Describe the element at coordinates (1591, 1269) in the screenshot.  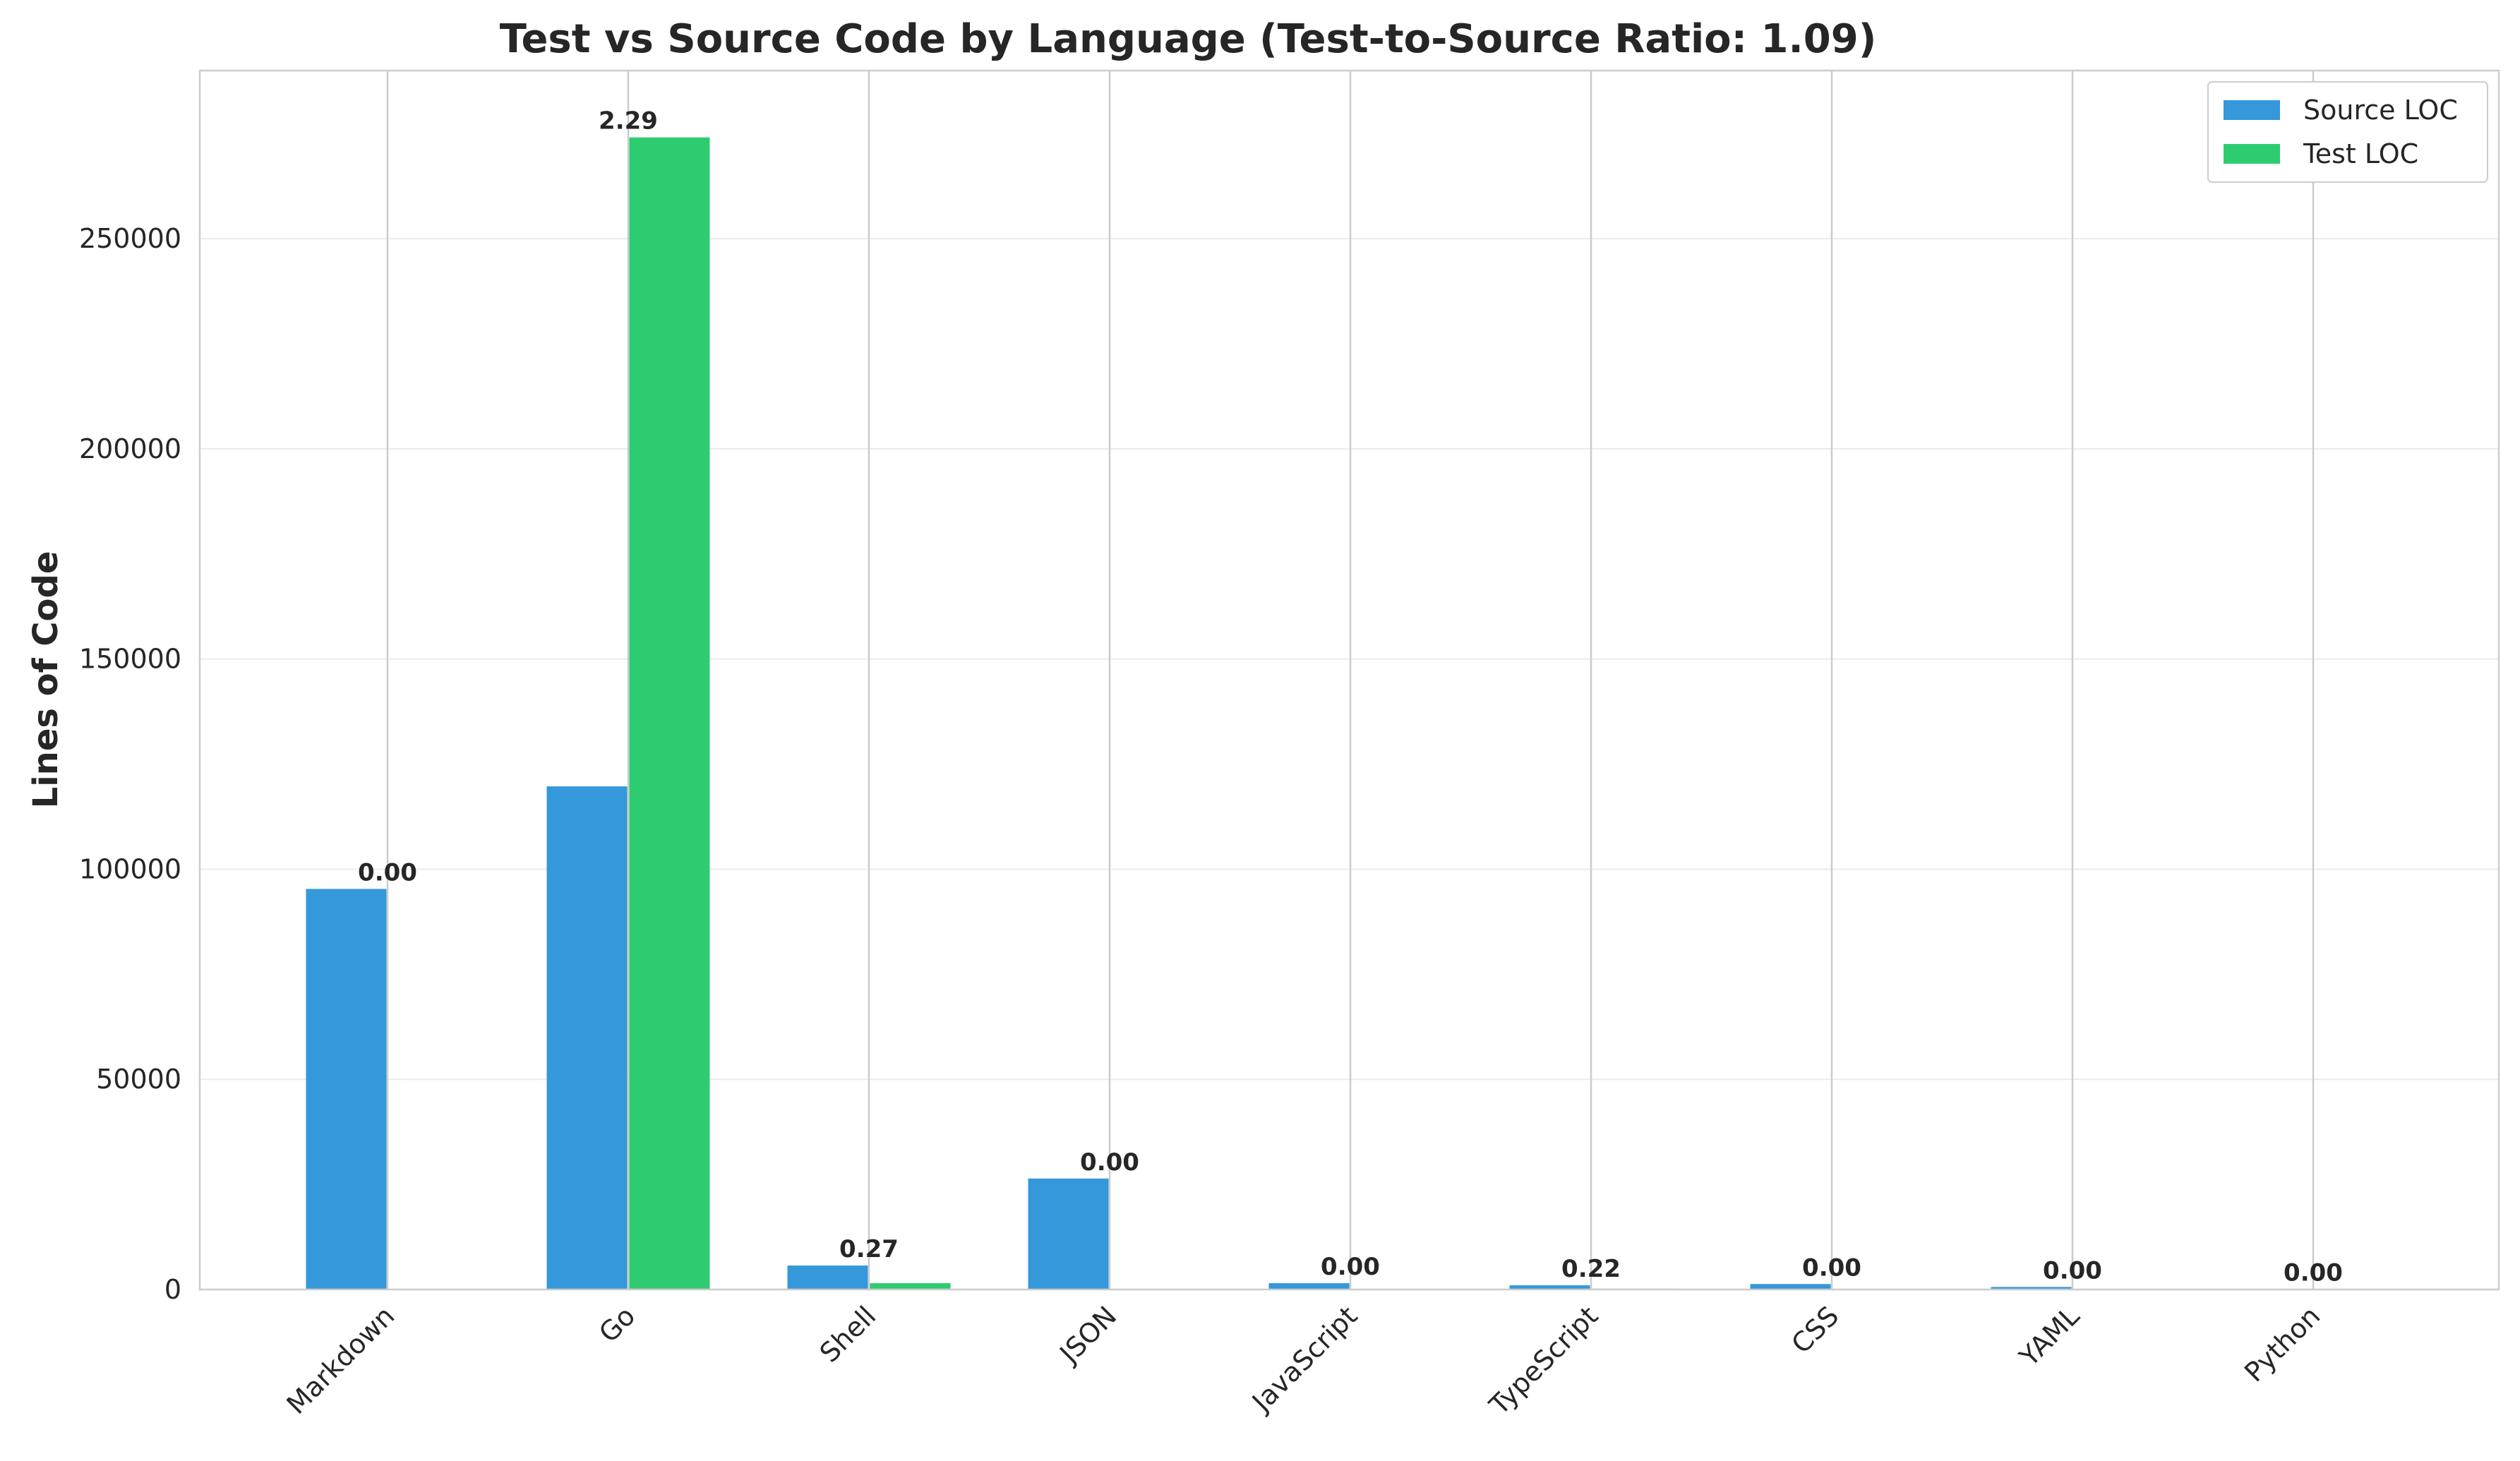
I see `ratio-label-typescript: 0.22` at that location.